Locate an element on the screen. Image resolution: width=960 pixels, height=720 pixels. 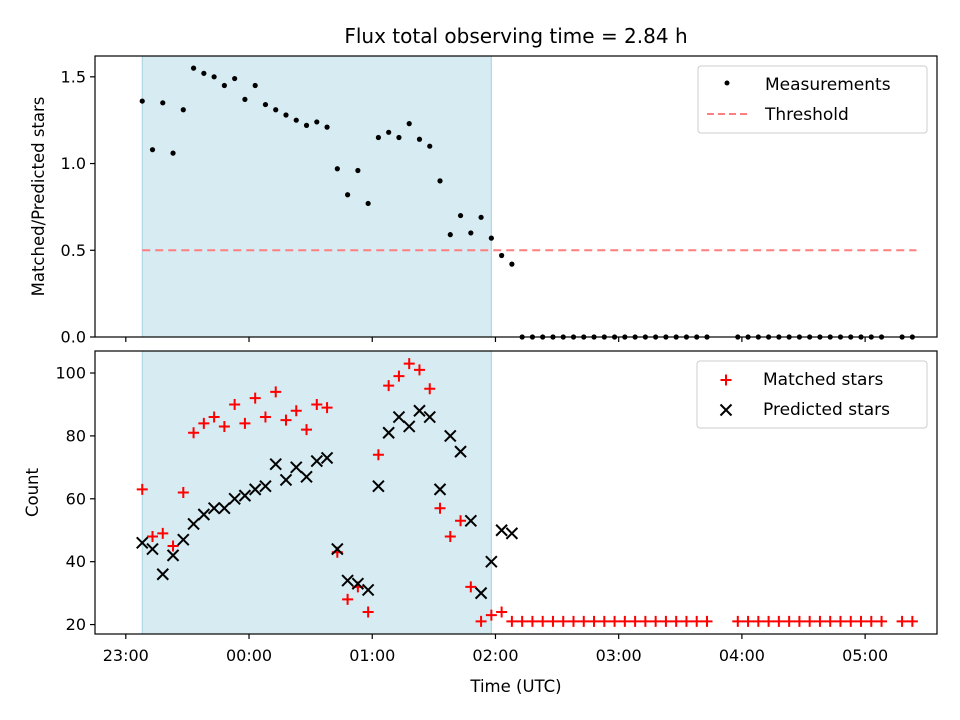
legend-matched-label: Matched stars is located at coordinates (823, 380).